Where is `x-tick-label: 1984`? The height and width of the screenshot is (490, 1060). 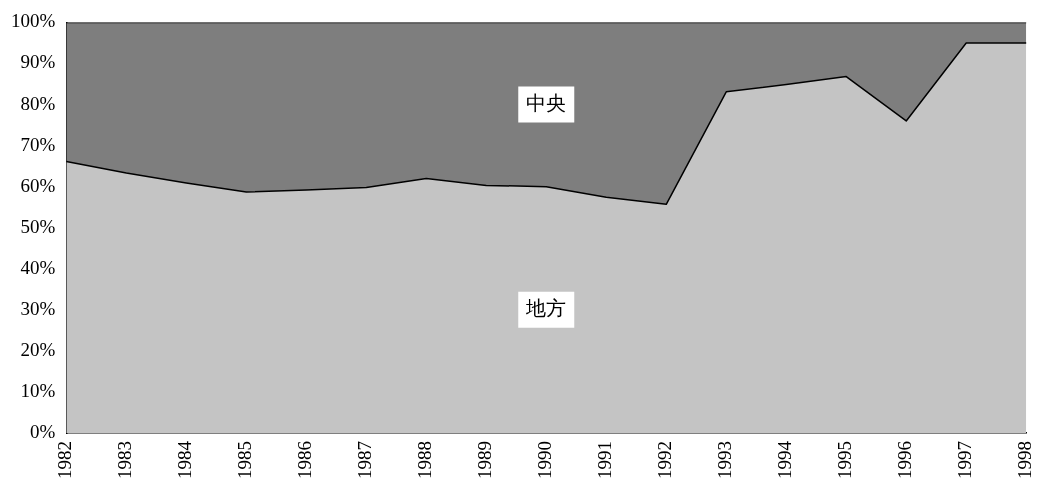
x-tick-label: 1984 is located at coordinates (185, 459).